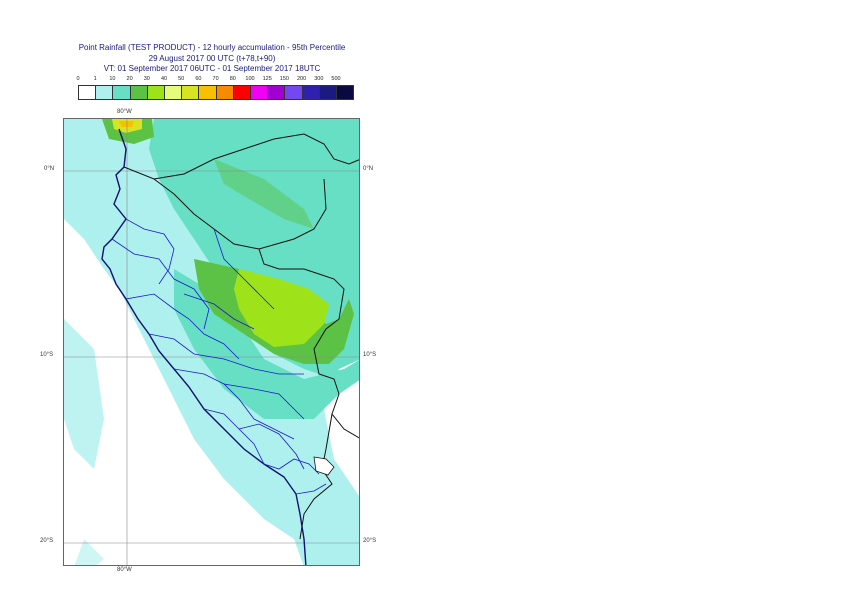 Image resolution: width=842 pixels, height=596 pixels. Describe the element at coordinates (284, 79) in the screenshot. I see `legend-tick-label: 150` at that location.